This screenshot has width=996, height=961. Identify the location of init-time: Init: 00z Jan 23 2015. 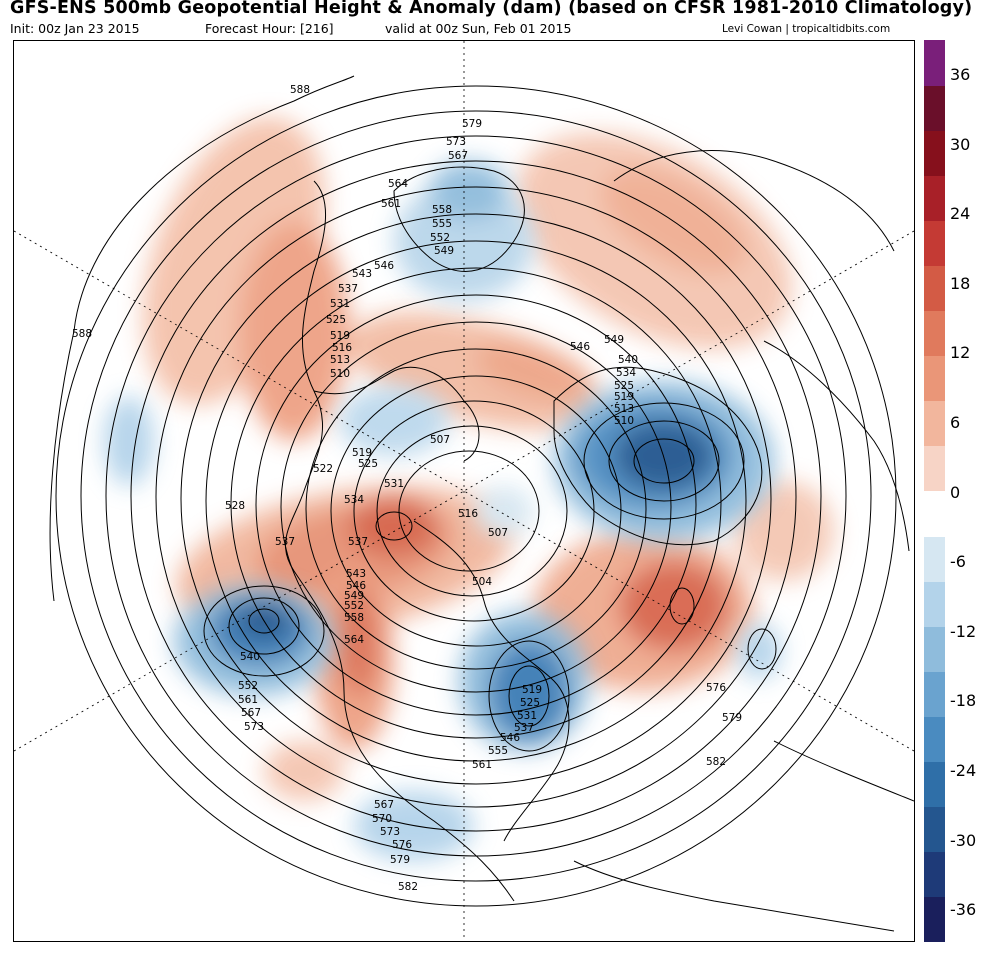
(75, 28).